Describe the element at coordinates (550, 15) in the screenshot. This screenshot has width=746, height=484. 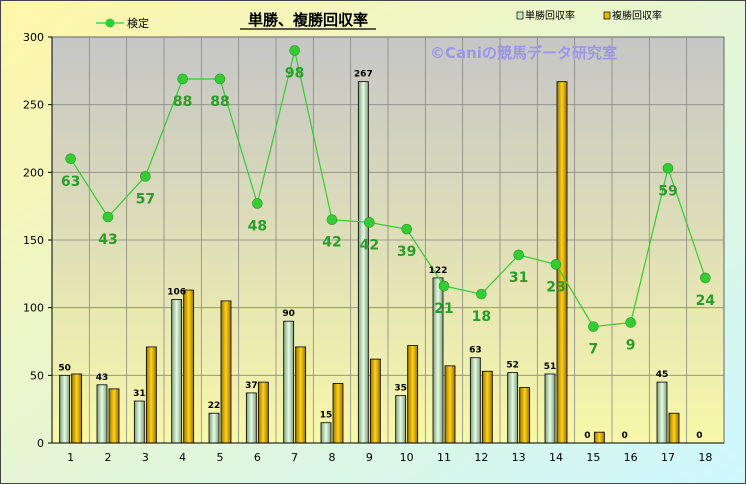
I see `legend-label-win: 単勝回収率` at that location.